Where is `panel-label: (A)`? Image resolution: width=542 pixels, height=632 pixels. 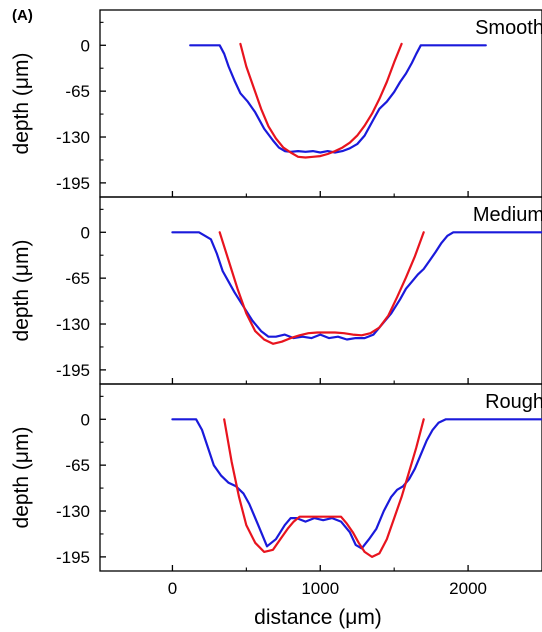
panel-label: (A) is located at coordinates (22, 15).